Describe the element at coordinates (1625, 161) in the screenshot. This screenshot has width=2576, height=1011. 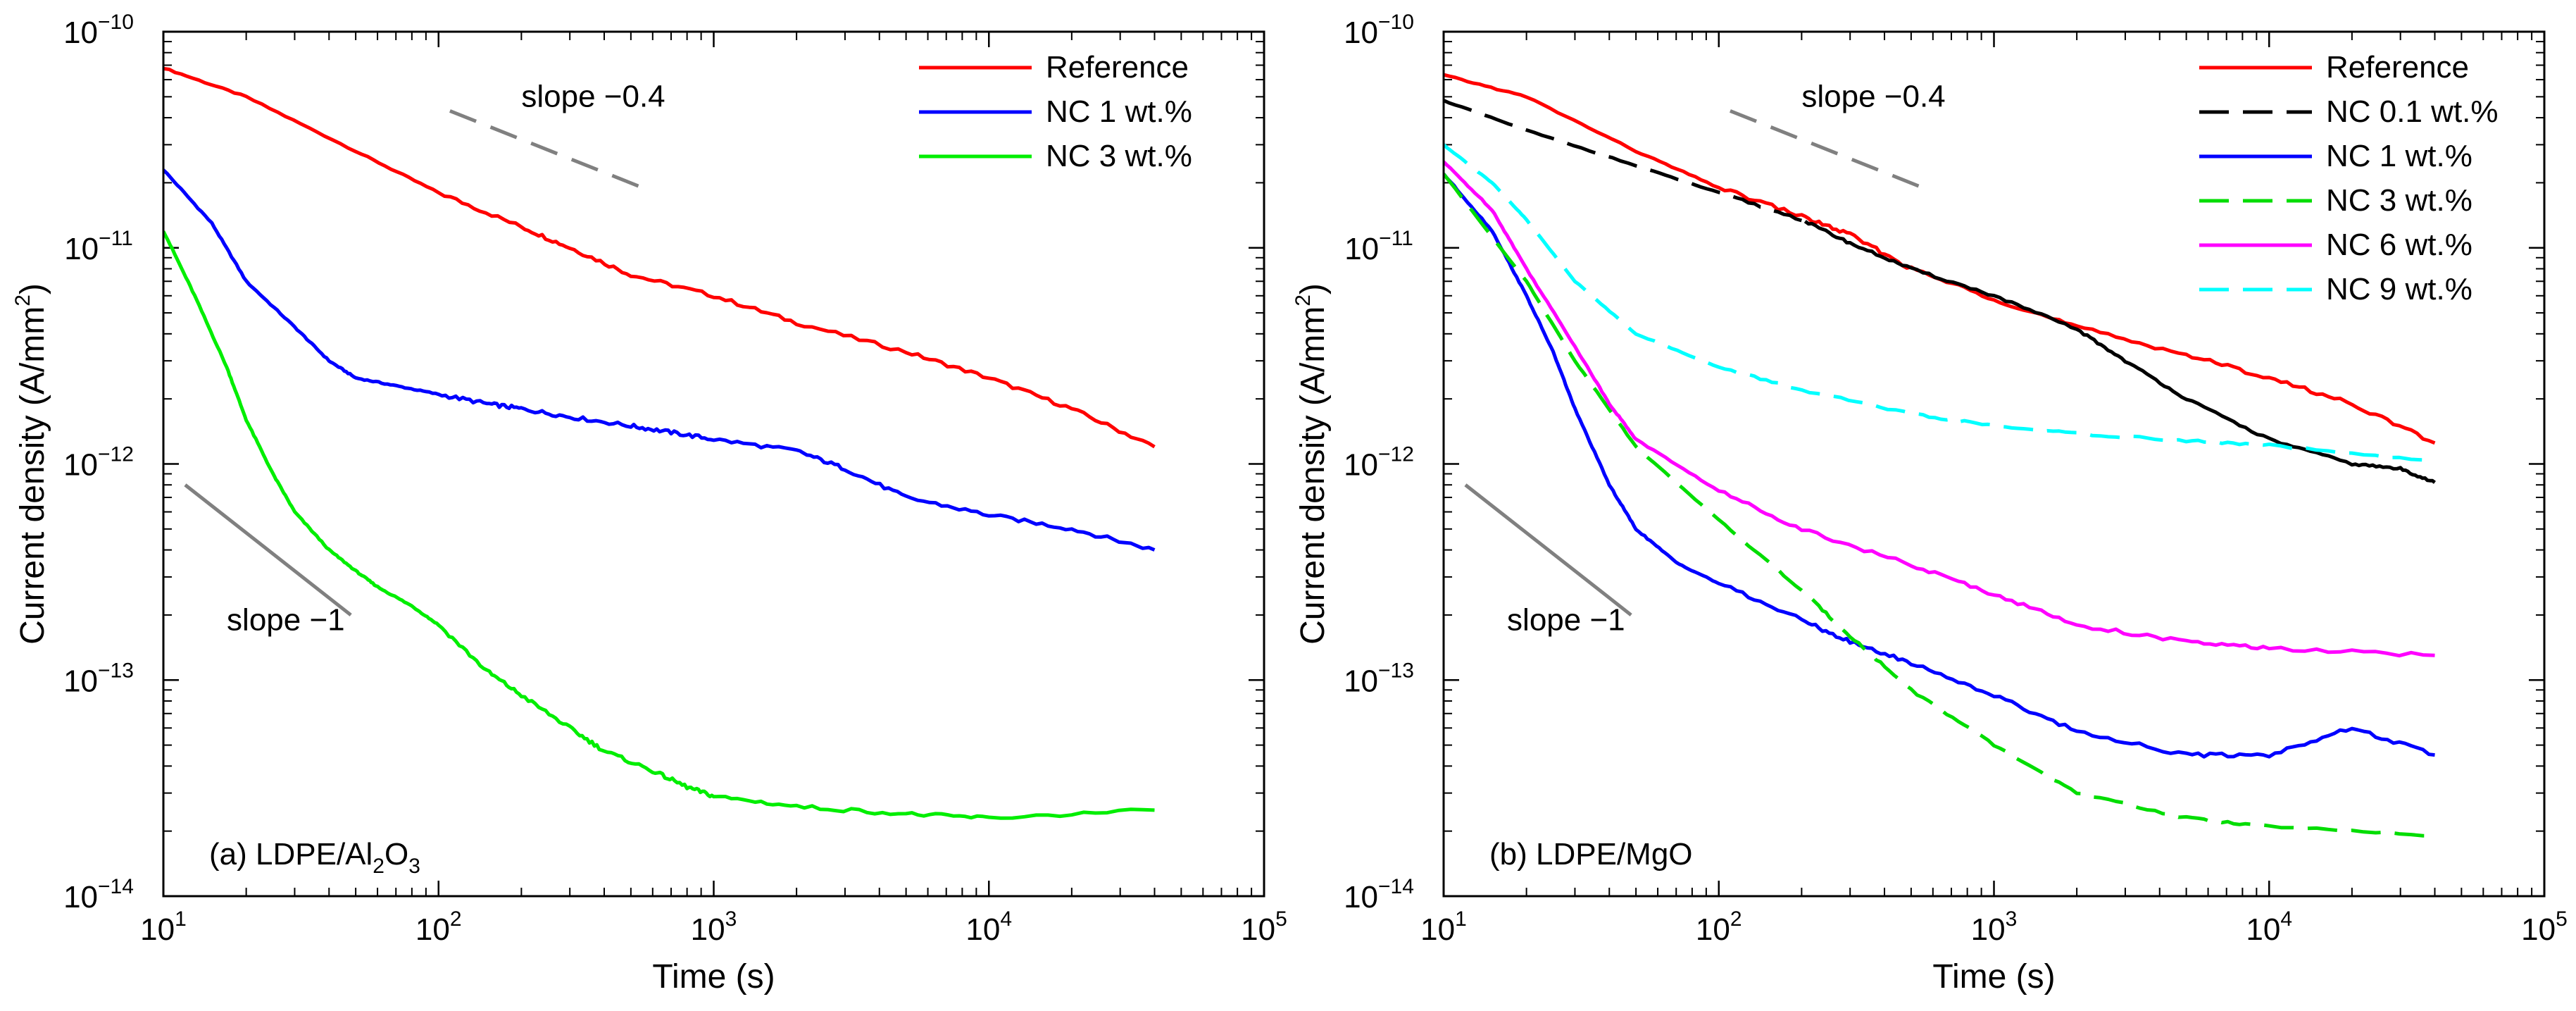
I see `series-line-nc-0-1-wt-` at that location.